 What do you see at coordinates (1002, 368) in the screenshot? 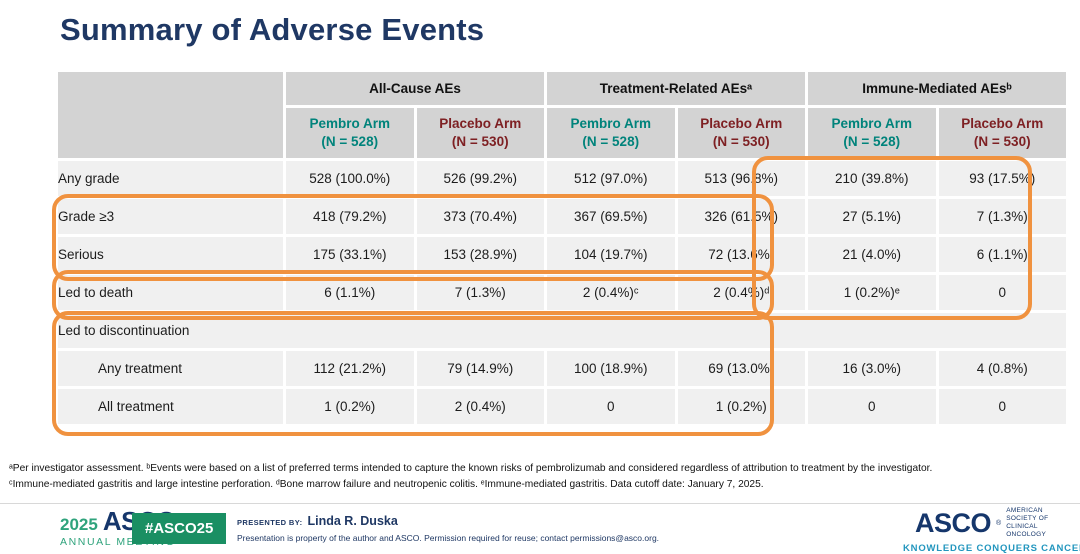
I see `cell-value: 4 (0.8%)` at bounding box center [1002, 368].